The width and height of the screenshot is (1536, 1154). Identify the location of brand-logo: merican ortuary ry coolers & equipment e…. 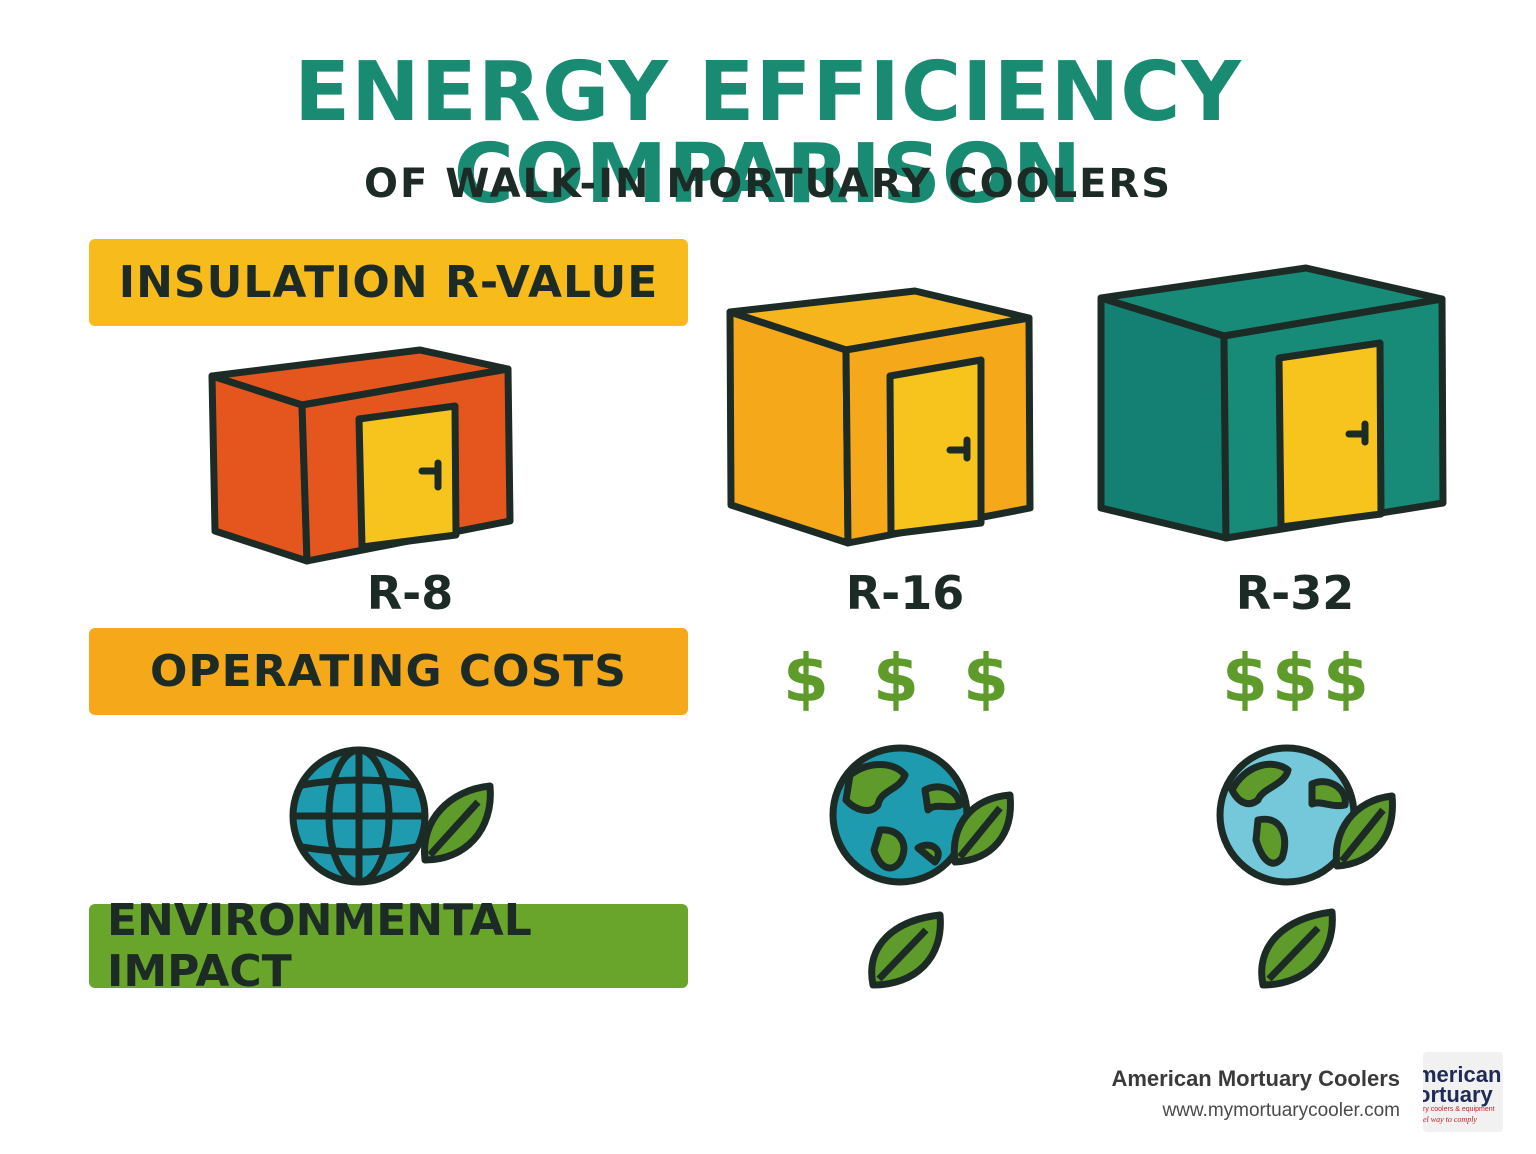
(1463, 1092).